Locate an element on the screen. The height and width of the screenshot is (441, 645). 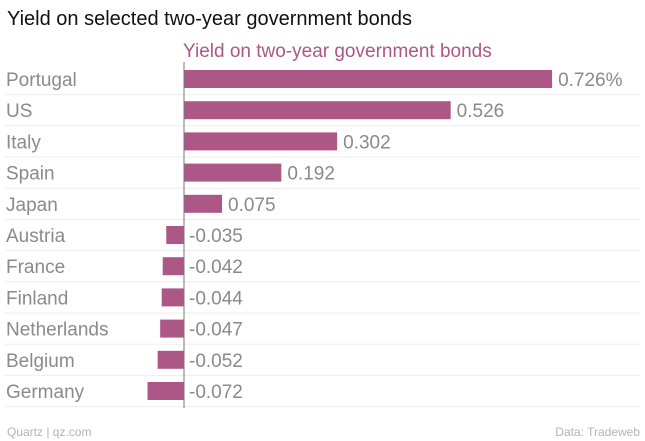
value-label-japan: 0.075 is located at coordinates (252, 205).